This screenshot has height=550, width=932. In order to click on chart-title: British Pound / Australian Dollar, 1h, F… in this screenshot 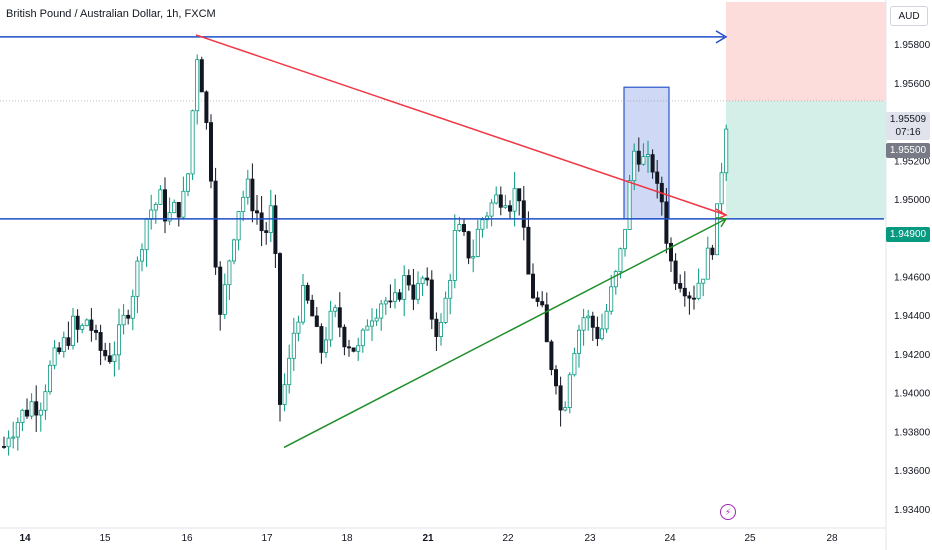, I will do `click(111, 14)`.